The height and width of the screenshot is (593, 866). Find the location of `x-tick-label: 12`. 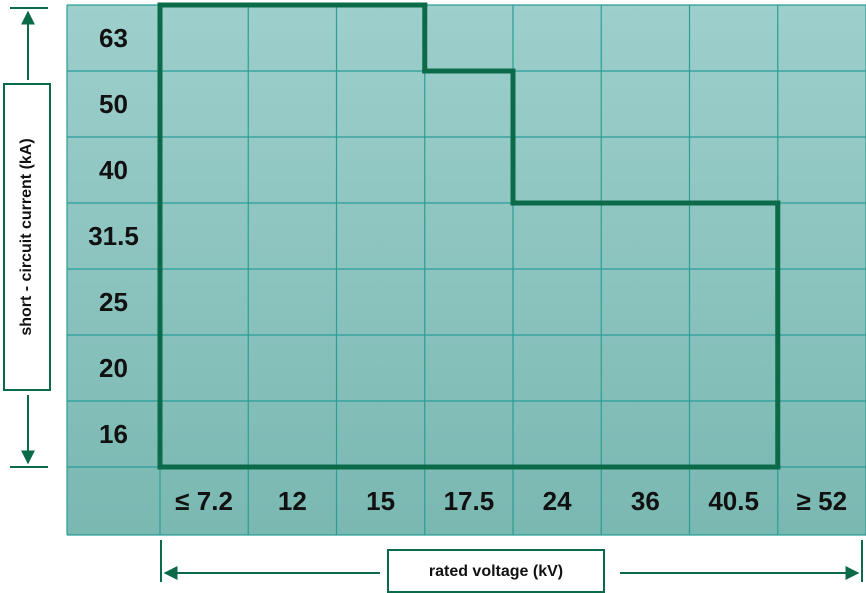

x-tick-label: 12 is located at coordinates (292, 501).